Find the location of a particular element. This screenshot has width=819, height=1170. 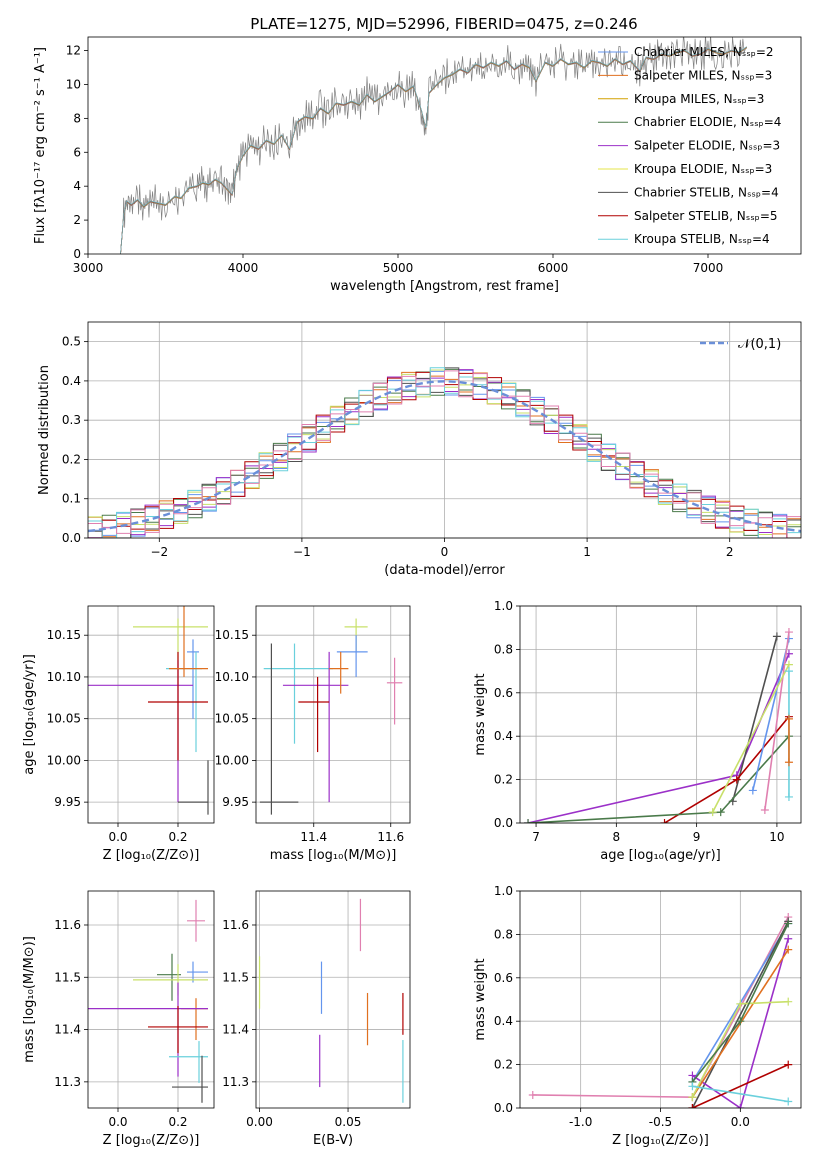

x-tick-label: 6000 is located at coordinates (553, 268).